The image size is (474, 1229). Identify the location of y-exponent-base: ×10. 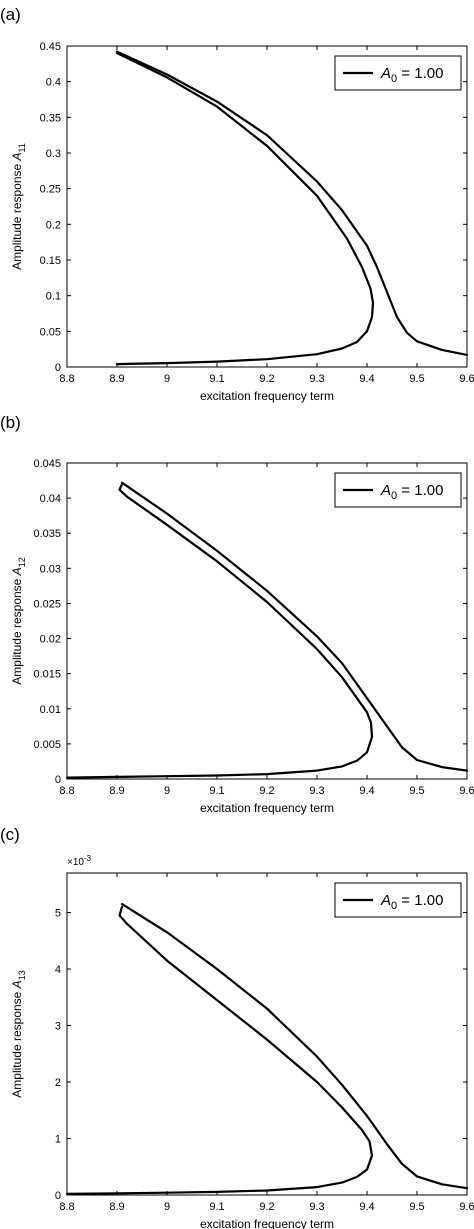
(75, 862).